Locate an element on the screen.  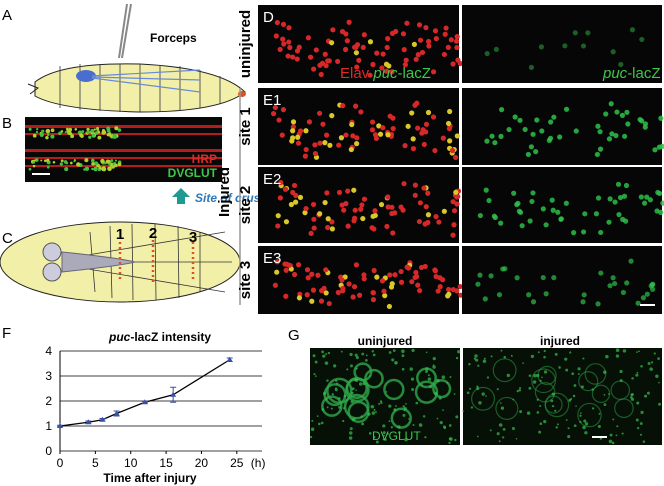
micrograph-pair is located at coordinates (485, 396).